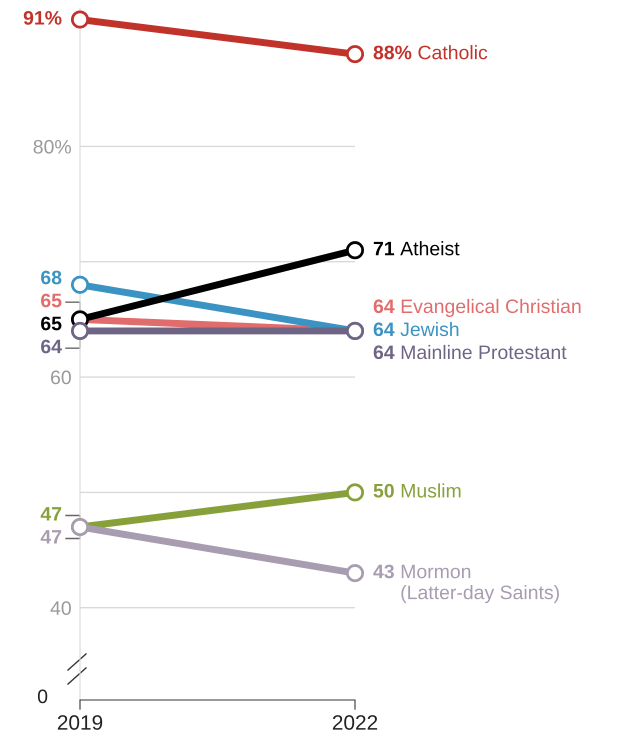  I want to click on data-label: 68, so click(51, 277).